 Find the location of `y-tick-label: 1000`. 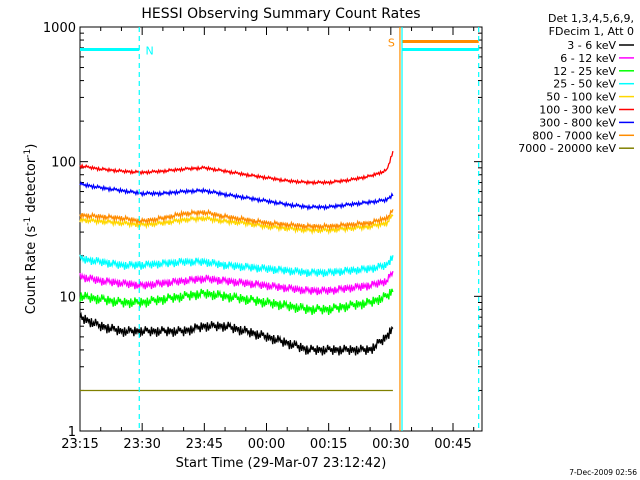

y-tick-label: 1000 is located at coordinates (59, 28).